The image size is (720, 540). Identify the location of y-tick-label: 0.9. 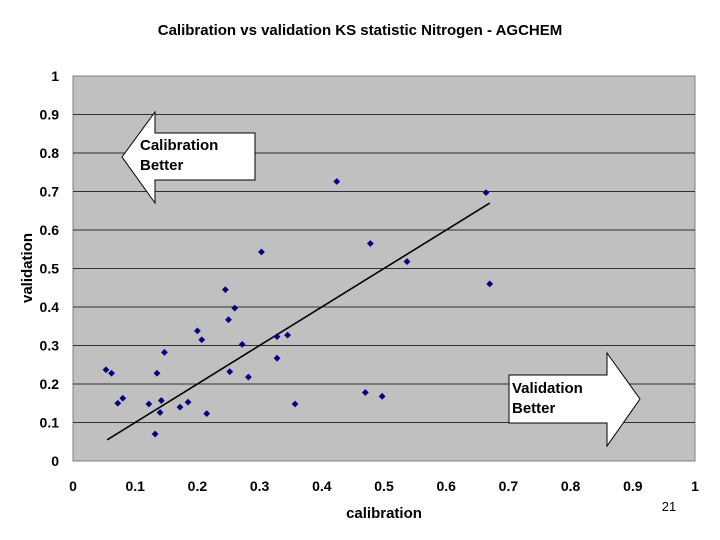
(50, 115).